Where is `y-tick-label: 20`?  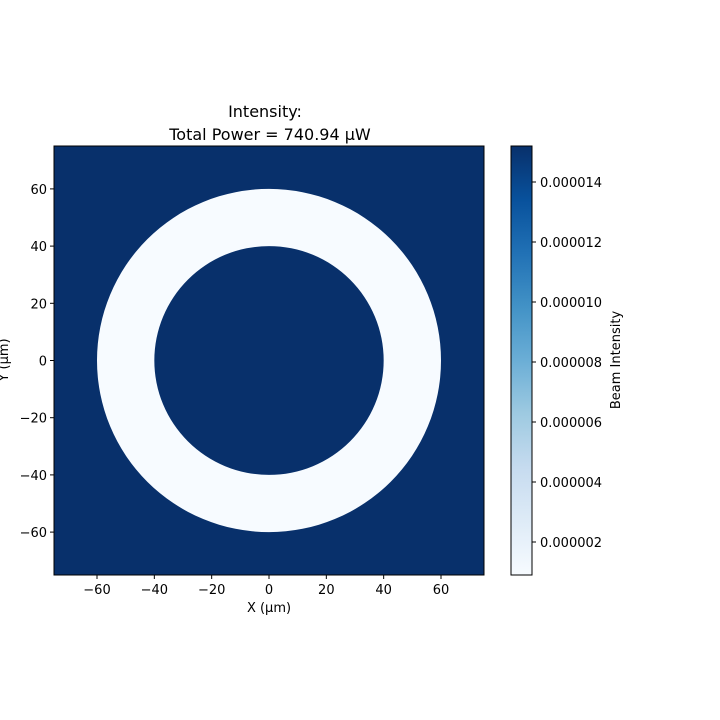 y-tick-label: 20 is located at coordinates (38, 304).